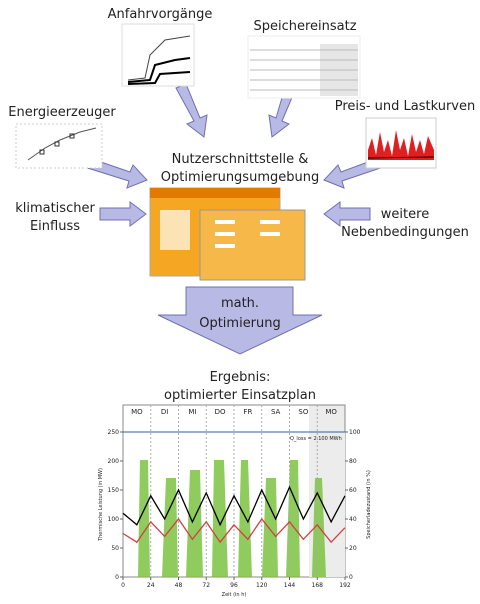 The image size is (480, 604). I want to click on label: weitere, so click(405, 214).